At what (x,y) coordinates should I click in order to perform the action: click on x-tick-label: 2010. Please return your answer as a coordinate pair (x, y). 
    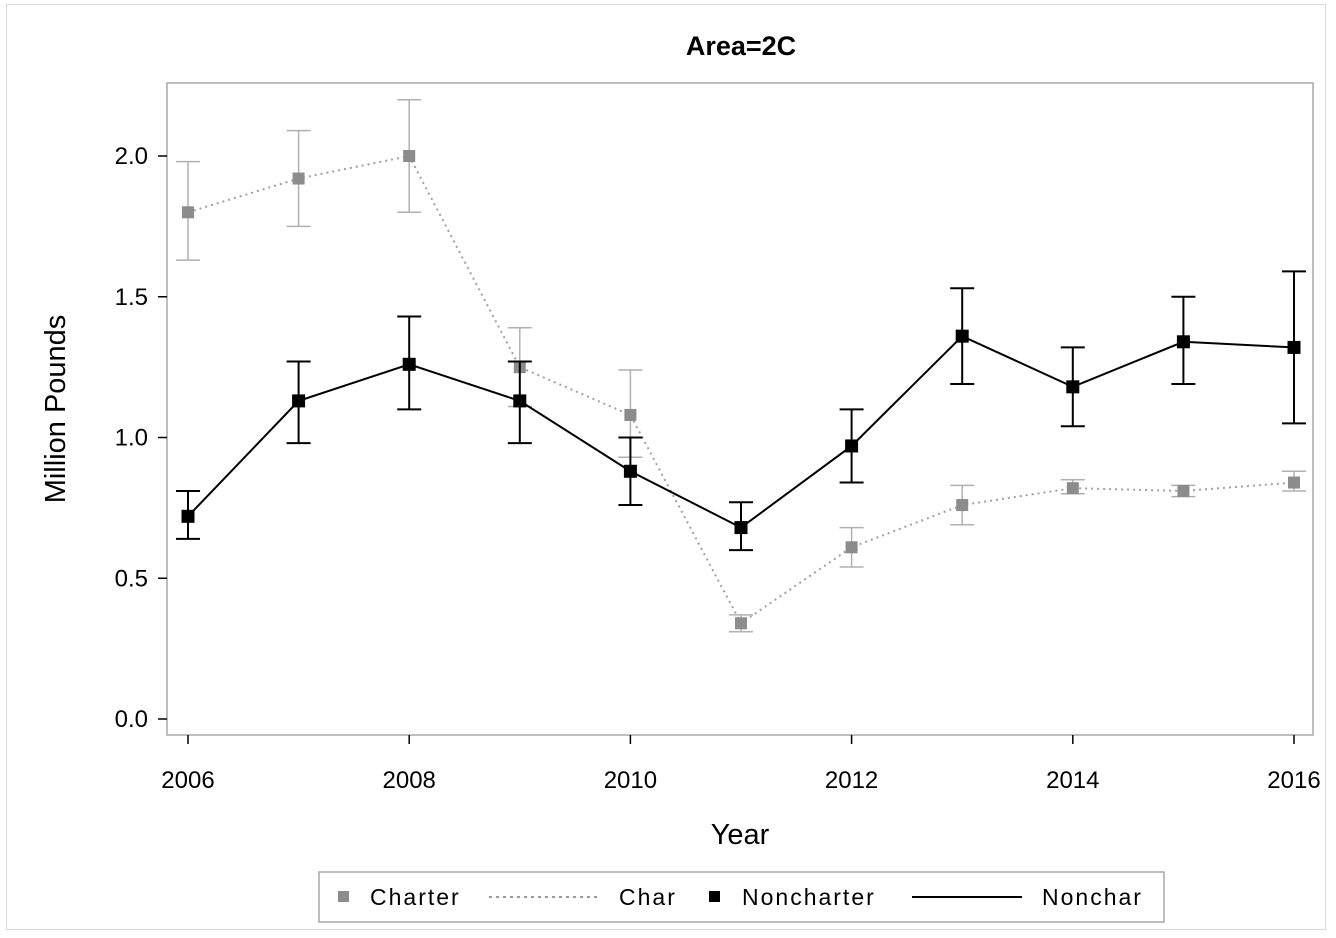
    Looking at the image, I should click on (630, 780).